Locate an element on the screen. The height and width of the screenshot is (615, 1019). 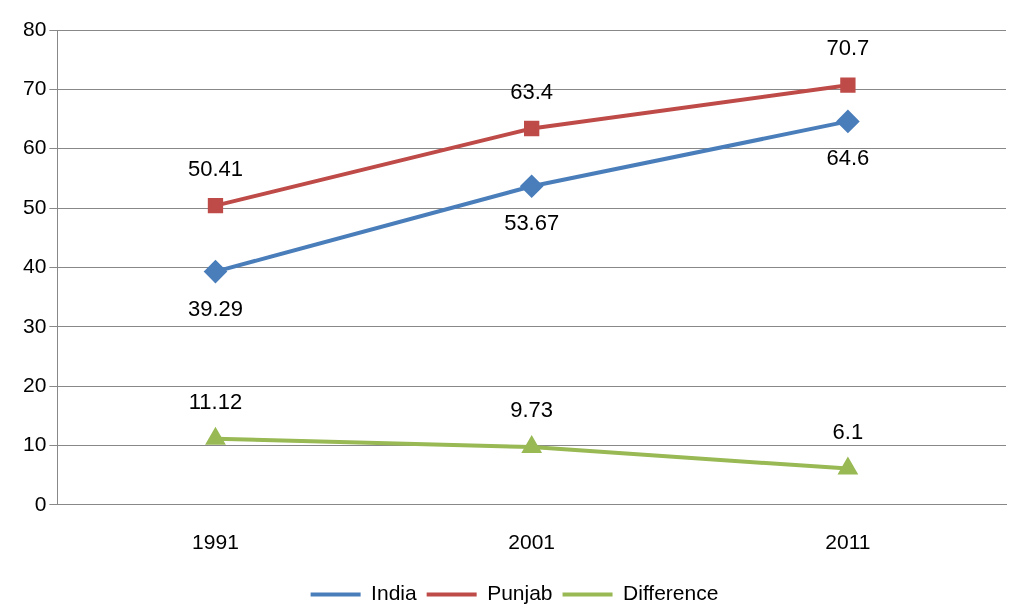
y-tick-label: 60 is located at coordinates (35, 147).